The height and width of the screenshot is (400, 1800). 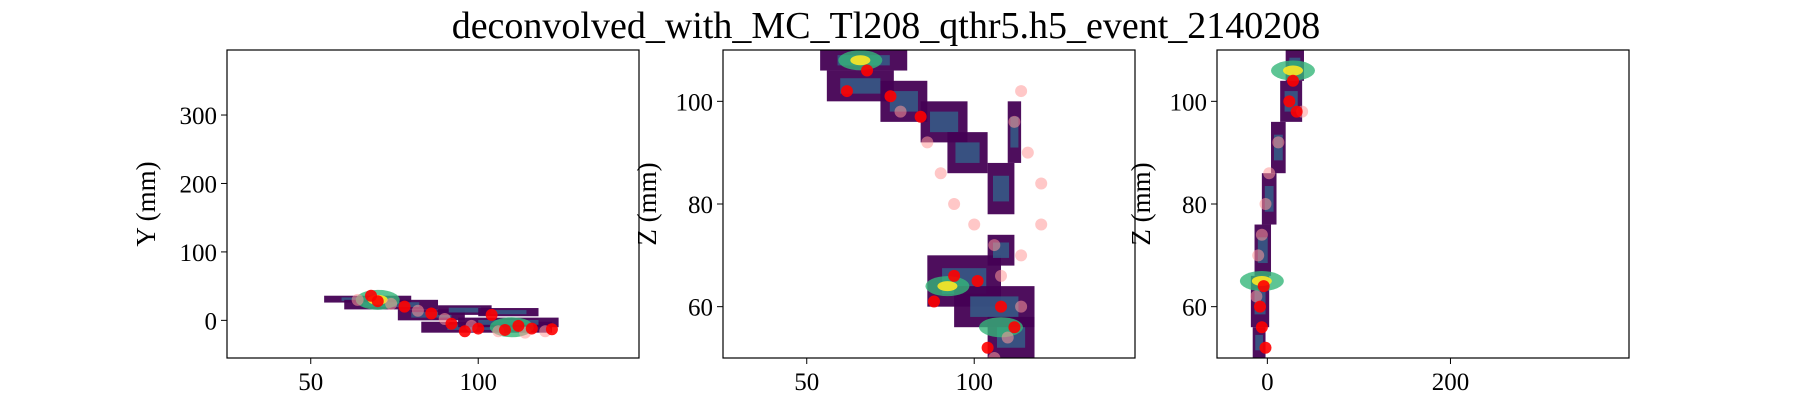 I want to click on y-tick-label: 200, so click(x=199, y=184).